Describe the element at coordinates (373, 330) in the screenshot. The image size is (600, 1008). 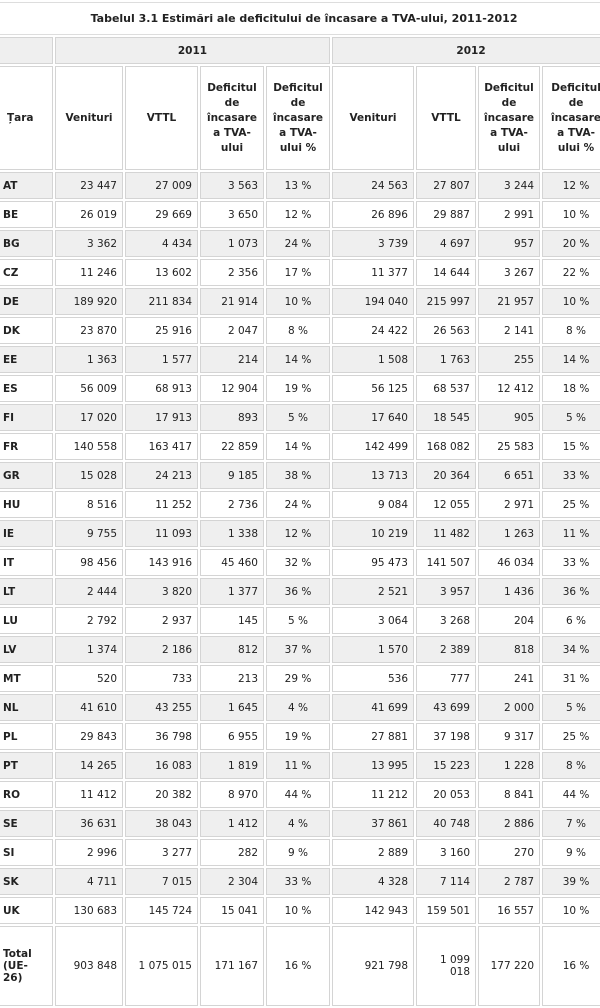
I see `value-cell: 24 422` at that location.